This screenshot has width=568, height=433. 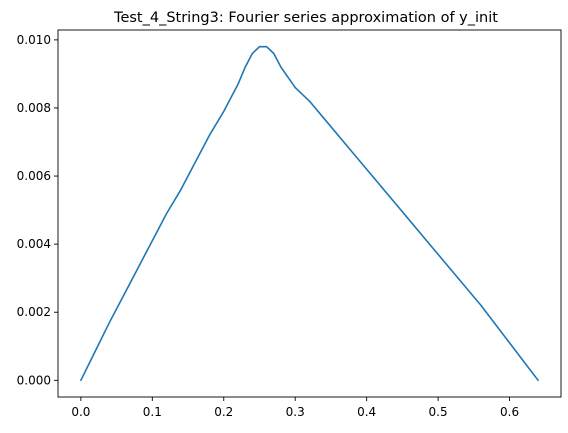 I want to click on x-tick-label: 0.2, so click(x=223, y=412).